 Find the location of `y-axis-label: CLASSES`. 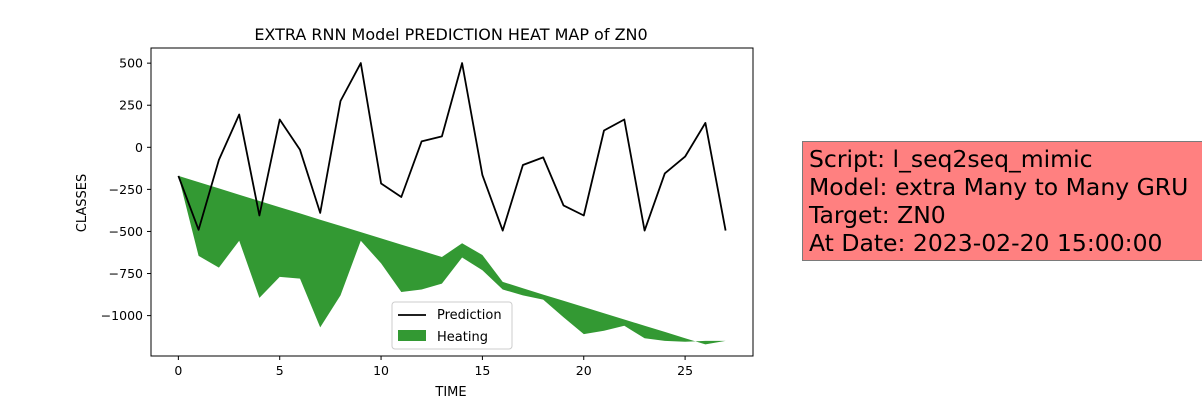

y-axis-label: CLASSES is located at coordinates (82, 203).